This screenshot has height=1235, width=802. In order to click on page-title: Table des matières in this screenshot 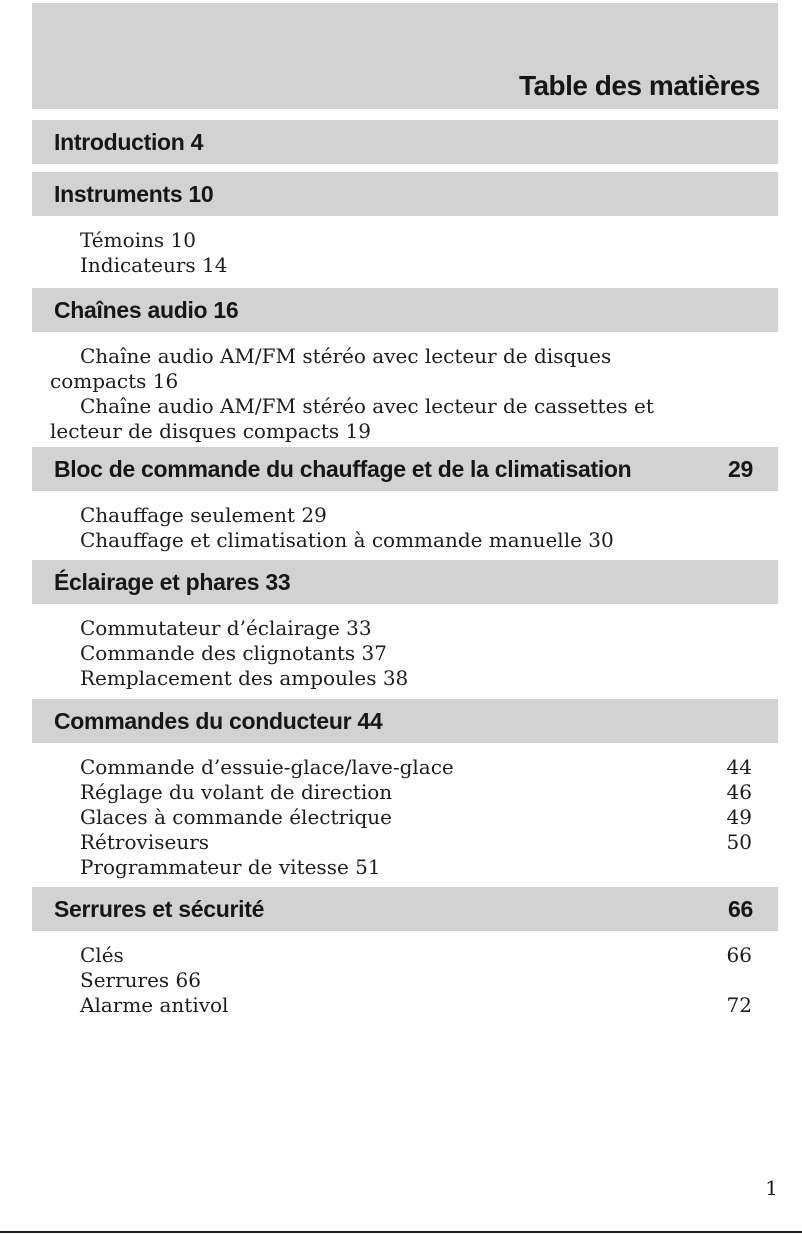, I will do `click(639, 85)`.